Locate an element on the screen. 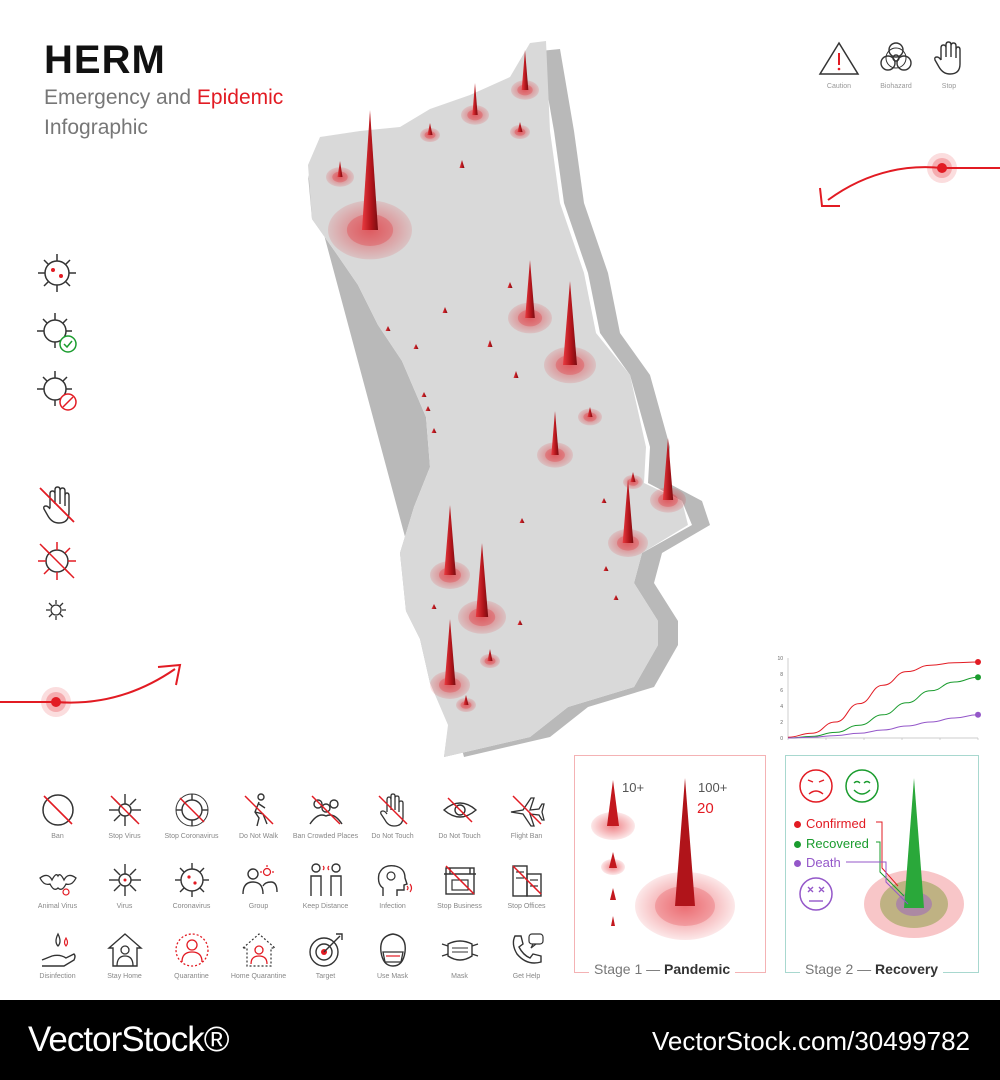 Image resolution: width=1000 pixels, height=1080 pixels. grid-item-flight-ban: Flight Ban is located at coordinates (526, 821).